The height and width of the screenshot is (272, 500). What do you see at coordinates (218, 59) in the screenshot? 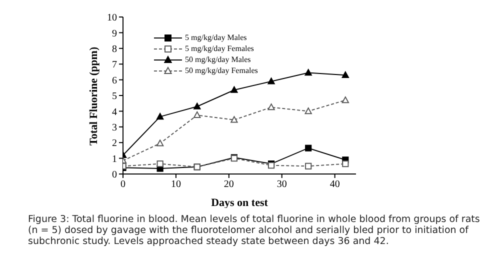
I see `legend-label: 50 mg/kg/day Males` at bounding box center [218, 59].